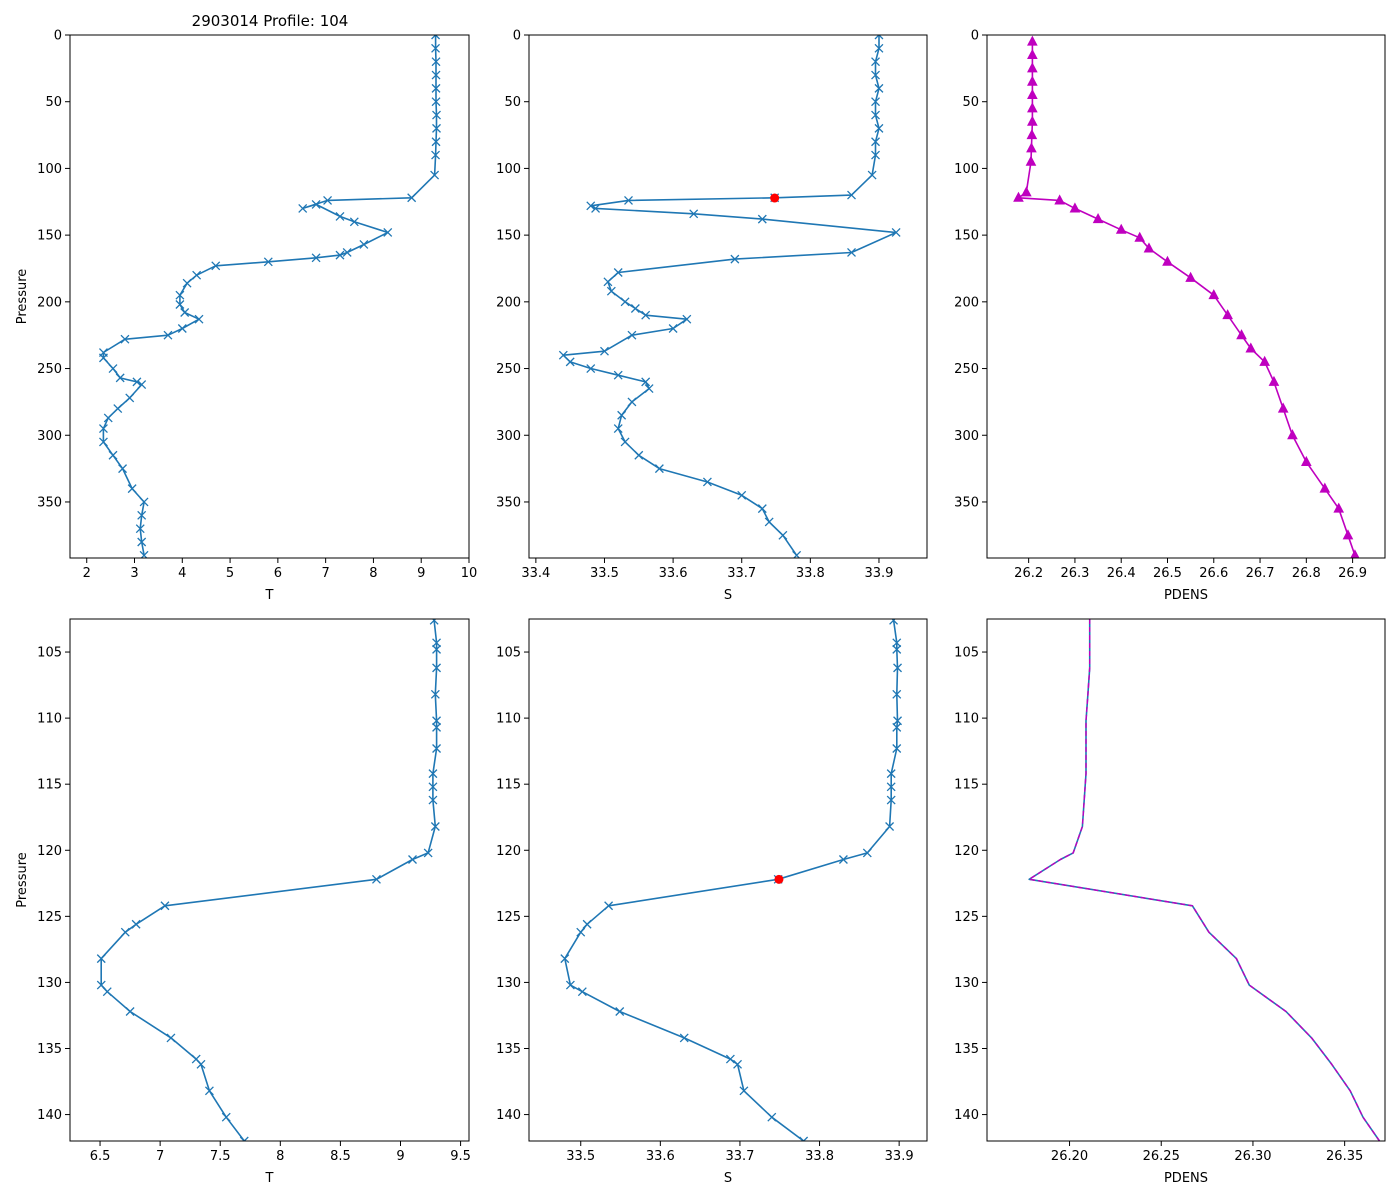 The height and width of the screenshot is (1200, 1400). I want to click on x-tick-label: 7, so click(326, 573).